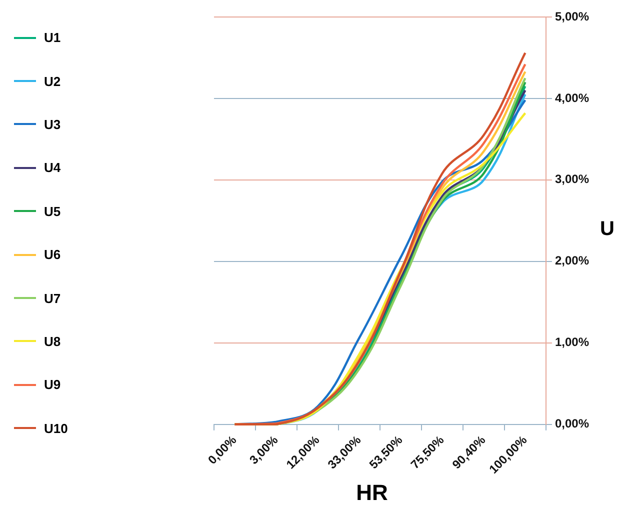  I want to click on legend-label: U2, so click(52, 81).